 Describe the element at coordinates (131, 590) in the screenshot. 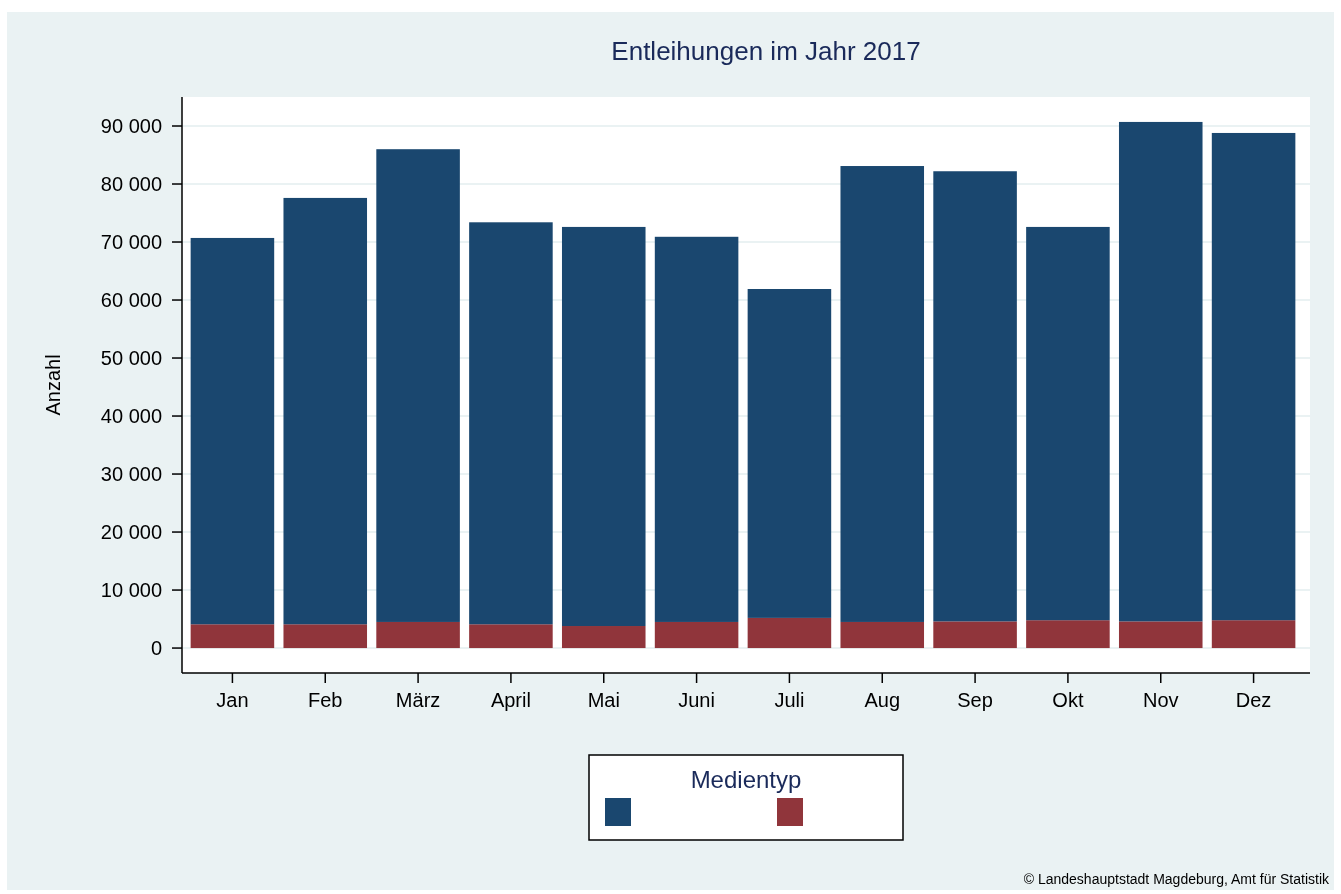

I see `y-tick-label: 10 000` at that location.